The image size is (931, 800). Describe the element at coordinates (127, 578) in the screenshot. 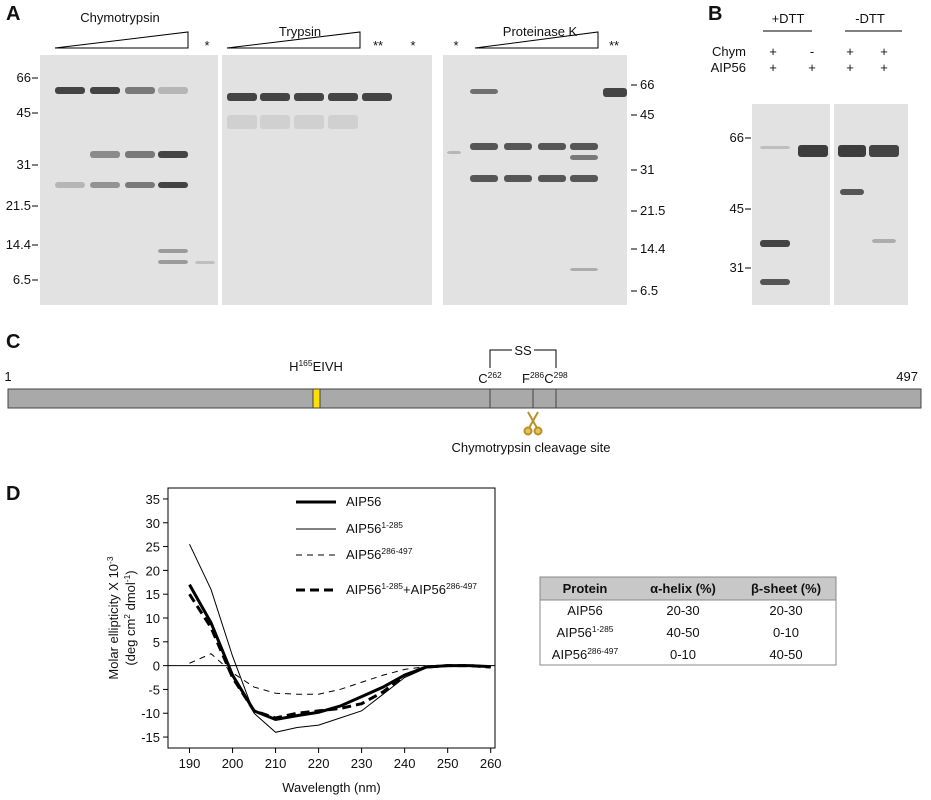

I see `text-part: -1` at that location.